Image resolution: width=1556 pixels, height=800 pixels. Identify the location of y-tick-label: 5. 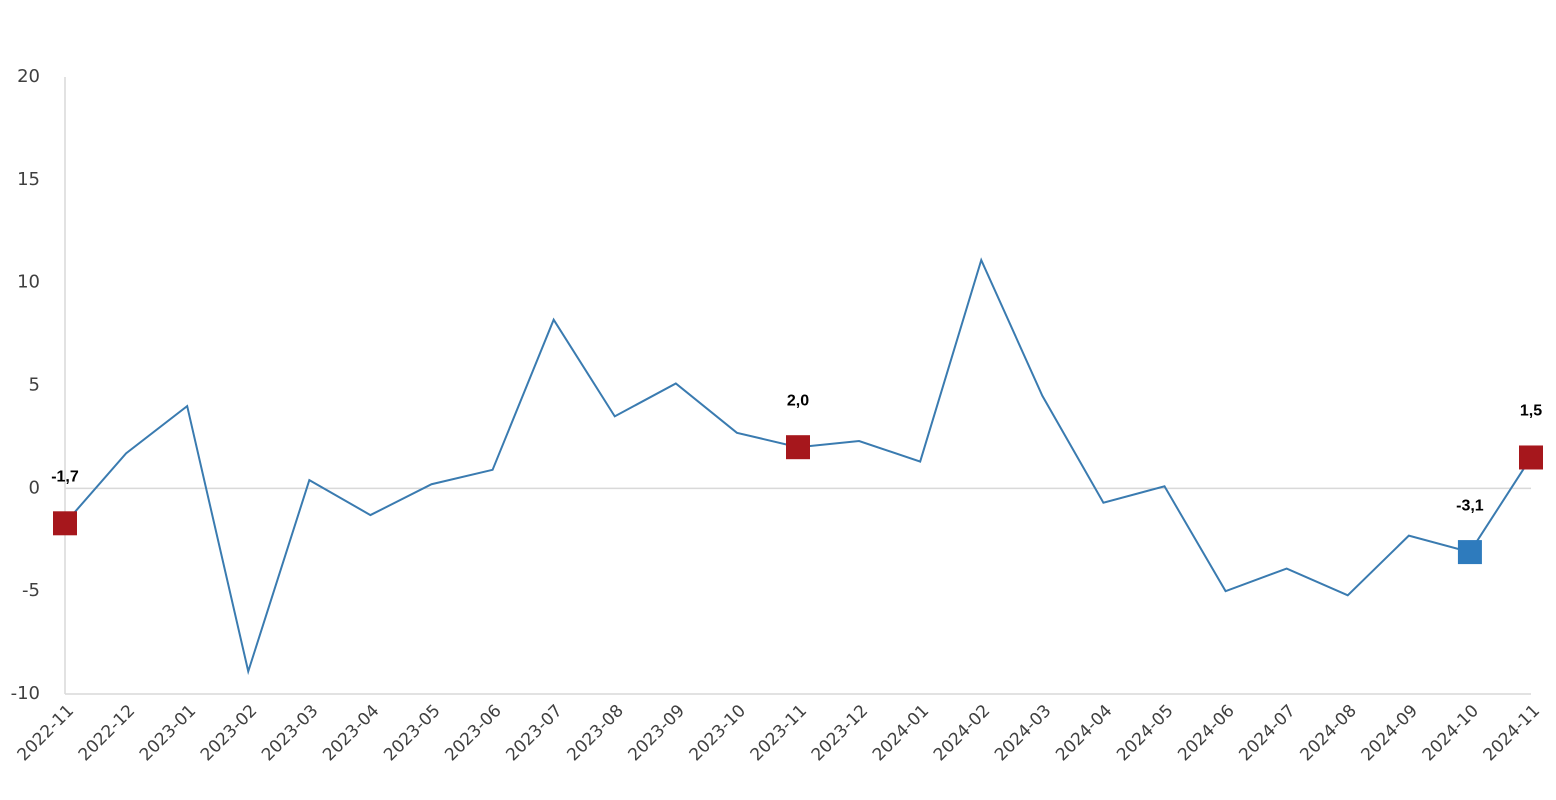
(34, 385).